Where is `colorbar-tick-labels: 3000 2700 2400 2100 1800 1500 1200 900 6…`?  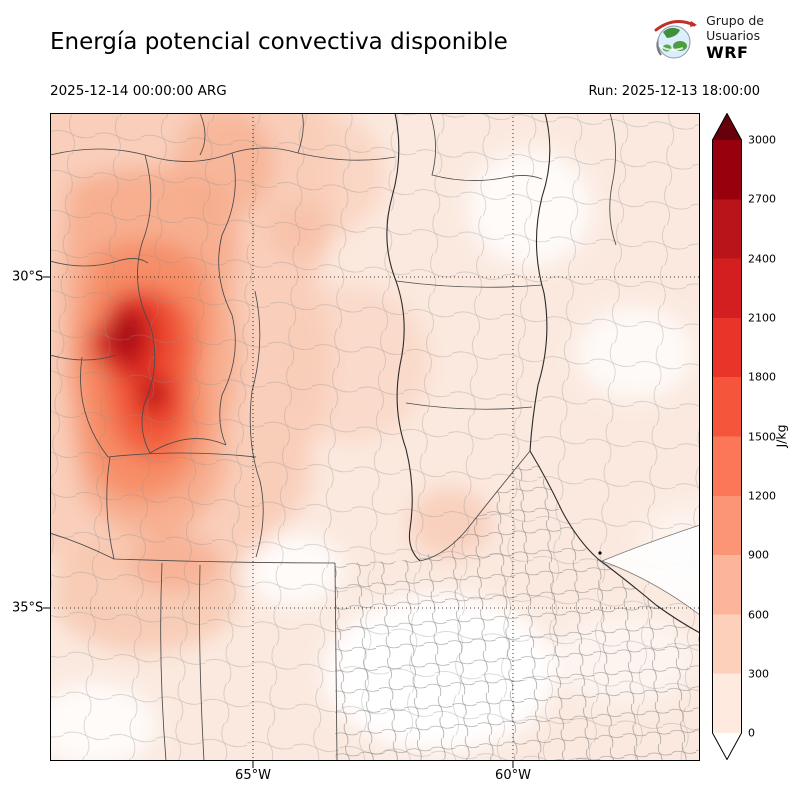
colorbar-tick-labels: 3000 2700 2400 2100 1800 1500 1200 900 6… is located at coordinates (770, 436).